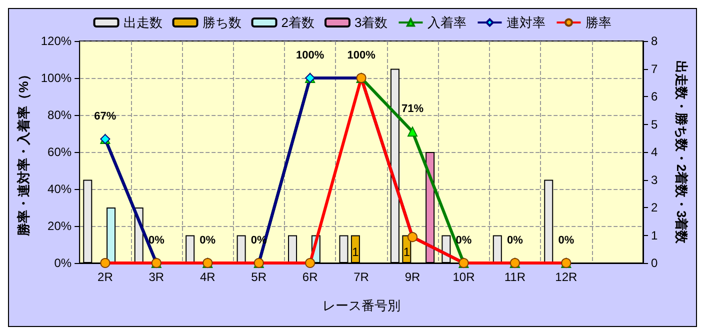 This screenshot has width=703, height=333. Describe the element at coordinates (515, 277) in the screenshot. I see `x-tick-label: 11R` at that location.